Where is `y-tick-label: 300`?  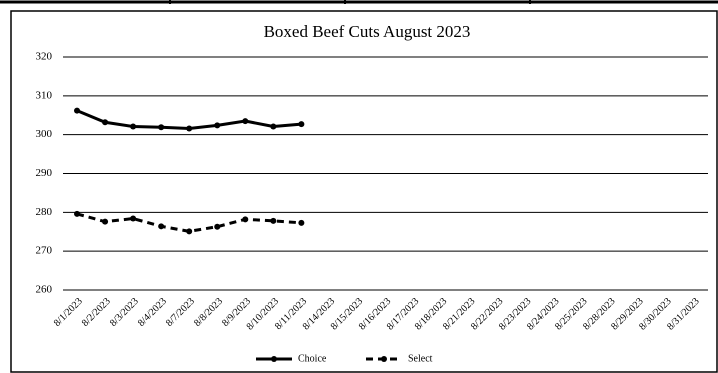
y-tick-label: 300 is located at coordinates (44, 134).